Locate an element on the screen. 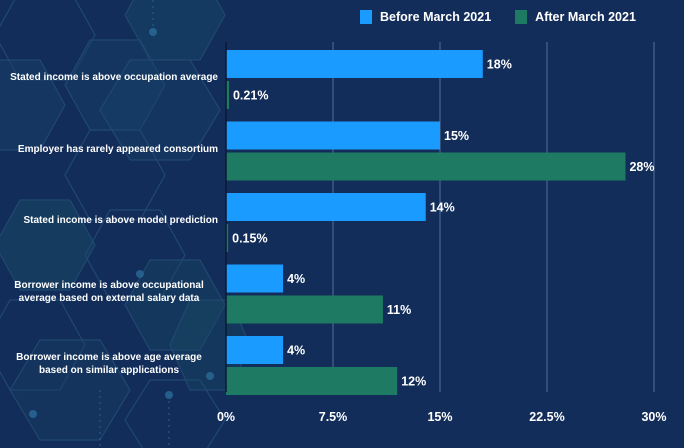 The height and width of the screenshot is (448, 684). legend-swatch-after is located at coordinates (521, 17).